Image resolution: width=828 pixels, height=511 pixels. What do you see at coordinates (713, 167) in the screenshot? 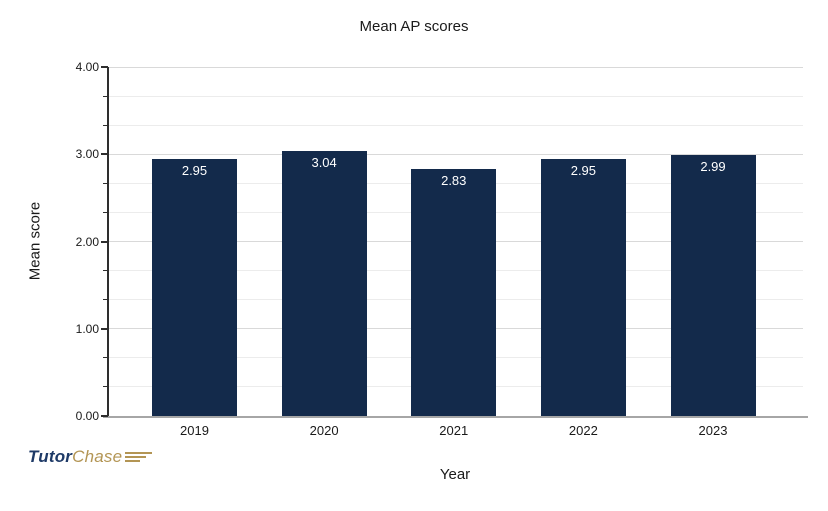
I see `bar-value-label: 2.99` at bounding box center [713, 167].